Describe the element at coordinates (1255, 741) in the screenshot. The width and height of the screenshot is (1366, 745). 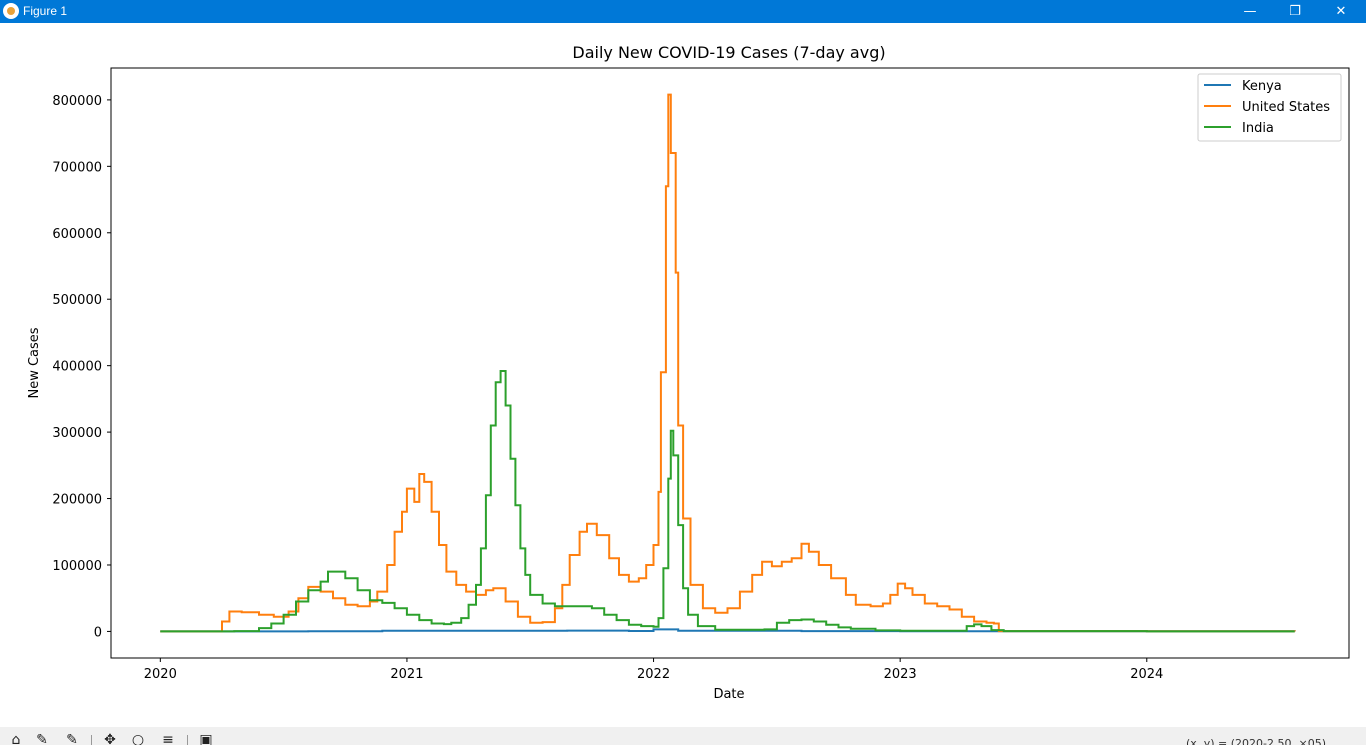
I see `cursor-coordinates: (x, y) = (2020-2.50, ×05)` at that location.